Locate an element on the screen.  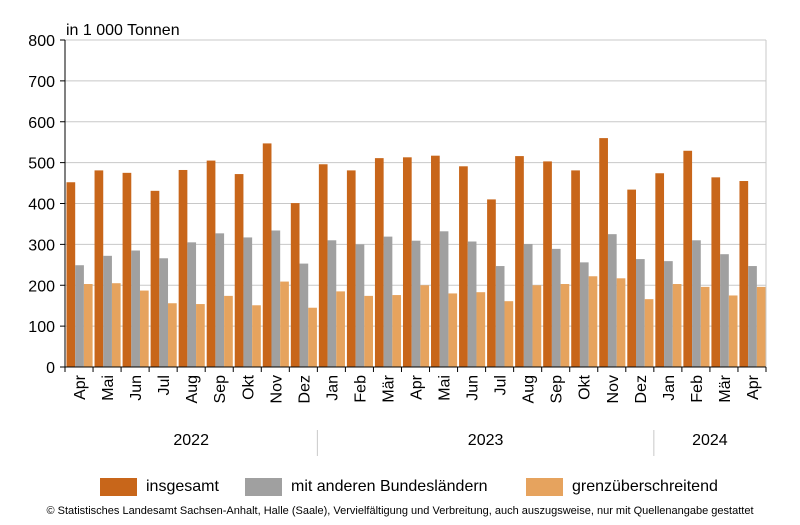
x-tick-label: Jan is located at coordinates (669, 388).